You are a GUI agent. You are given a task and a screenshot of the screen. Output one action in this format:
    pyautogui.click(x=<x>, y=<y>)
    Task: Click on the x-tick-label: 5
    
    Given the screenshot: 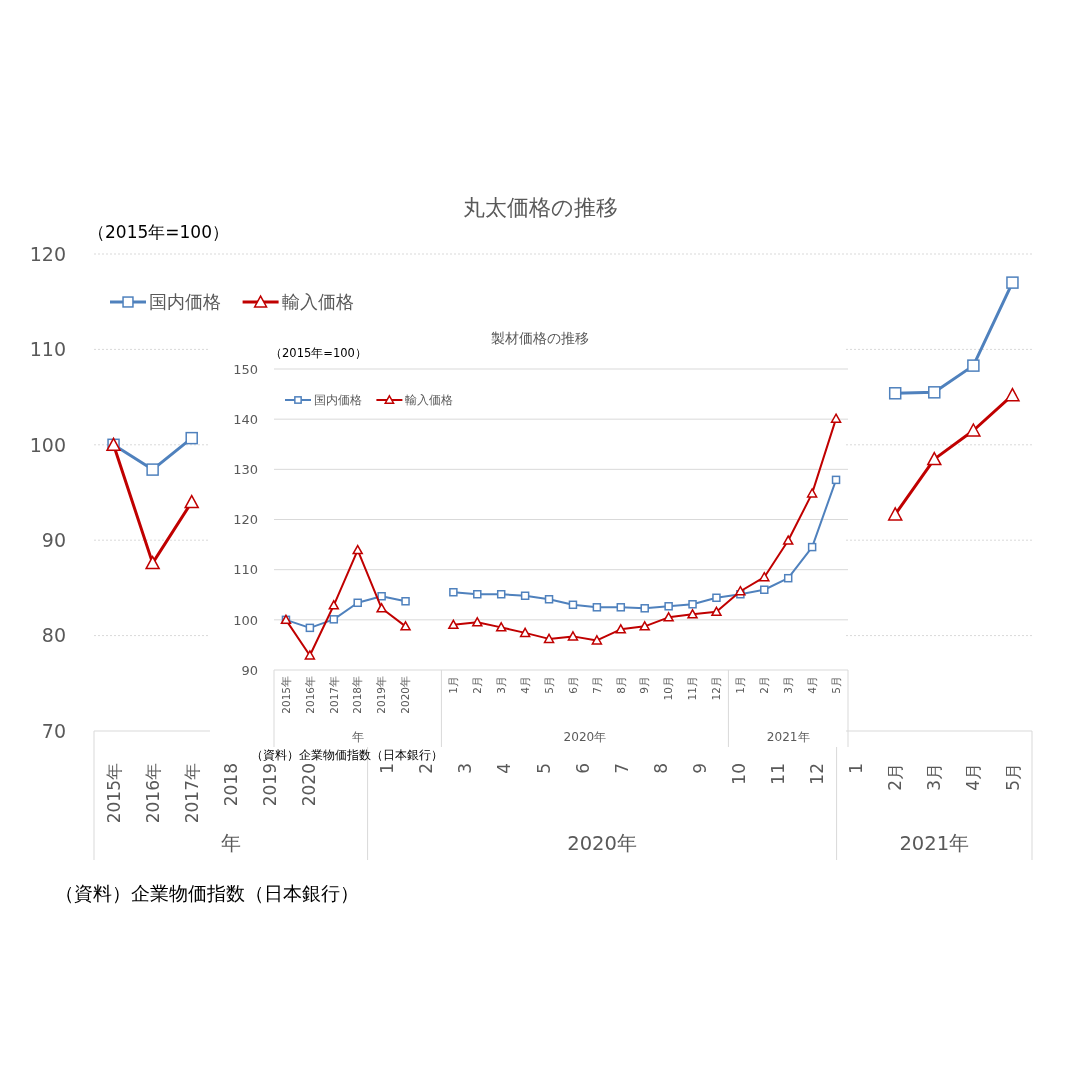 What is the action you would take?
    pyautogui.click(x=543, y=768)
    